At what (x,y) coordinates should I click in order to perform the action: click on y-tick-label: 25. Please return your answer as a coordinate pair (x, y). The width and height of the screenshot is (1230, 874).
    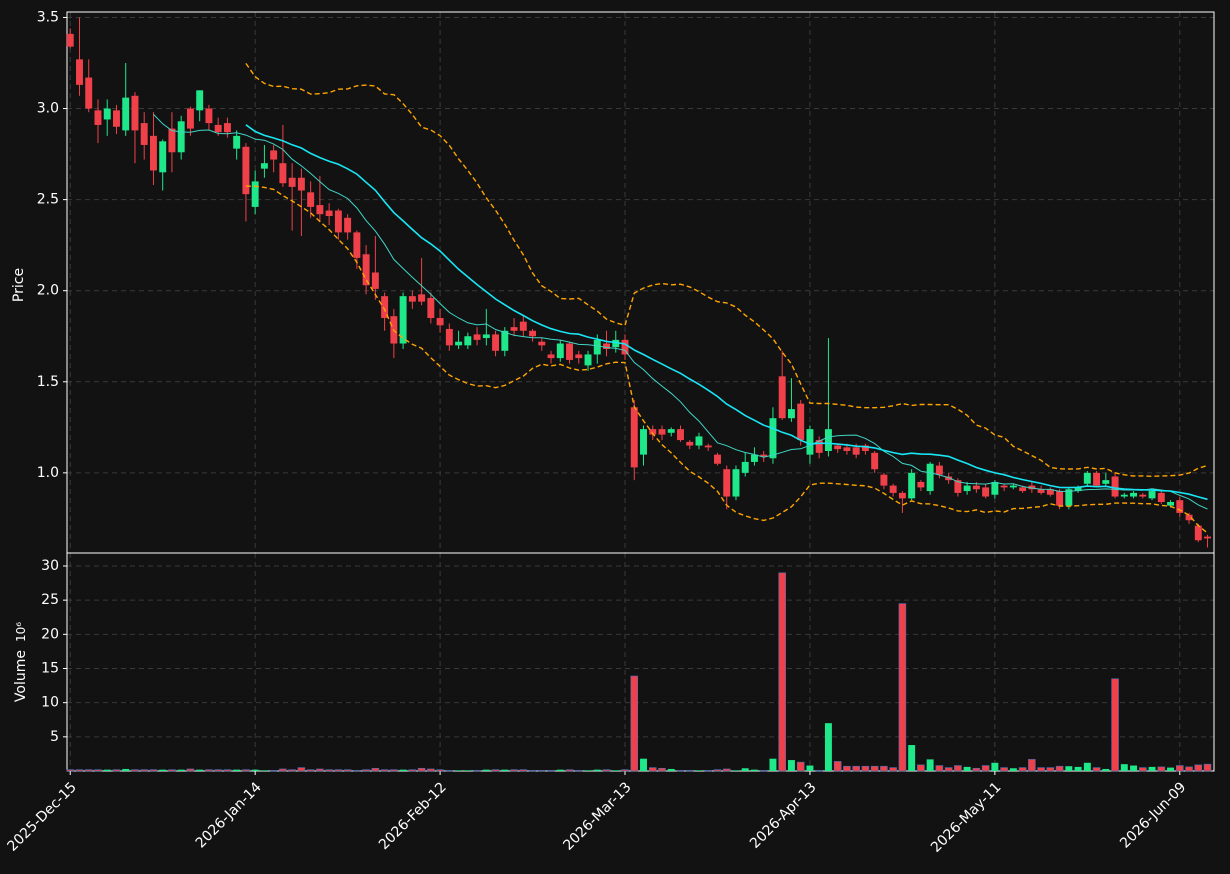
    Looking at the image, I should click on (50, 600).